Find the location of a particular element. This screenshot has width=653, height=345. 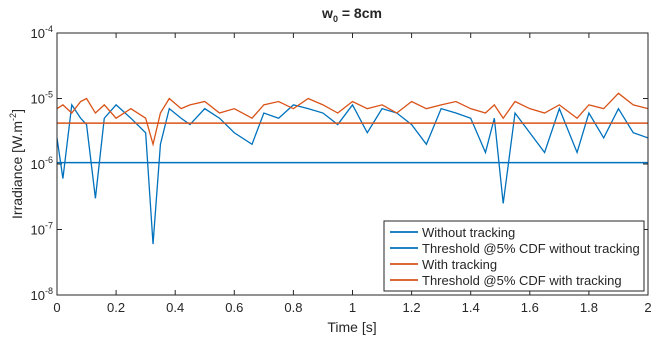

y-tick-label: 10⁻⁵ is located at coordinates (42, 98).